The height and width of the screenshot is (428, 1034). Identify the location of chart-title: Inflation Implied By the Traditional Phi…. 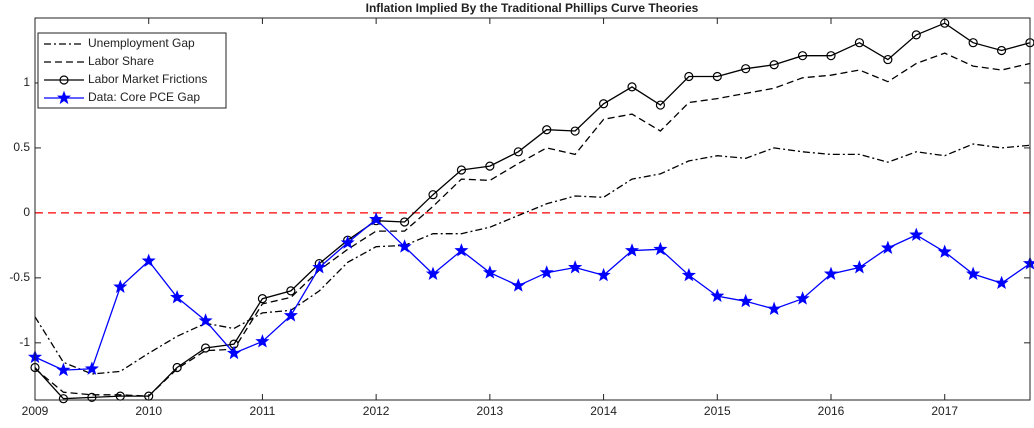
(532, 8).